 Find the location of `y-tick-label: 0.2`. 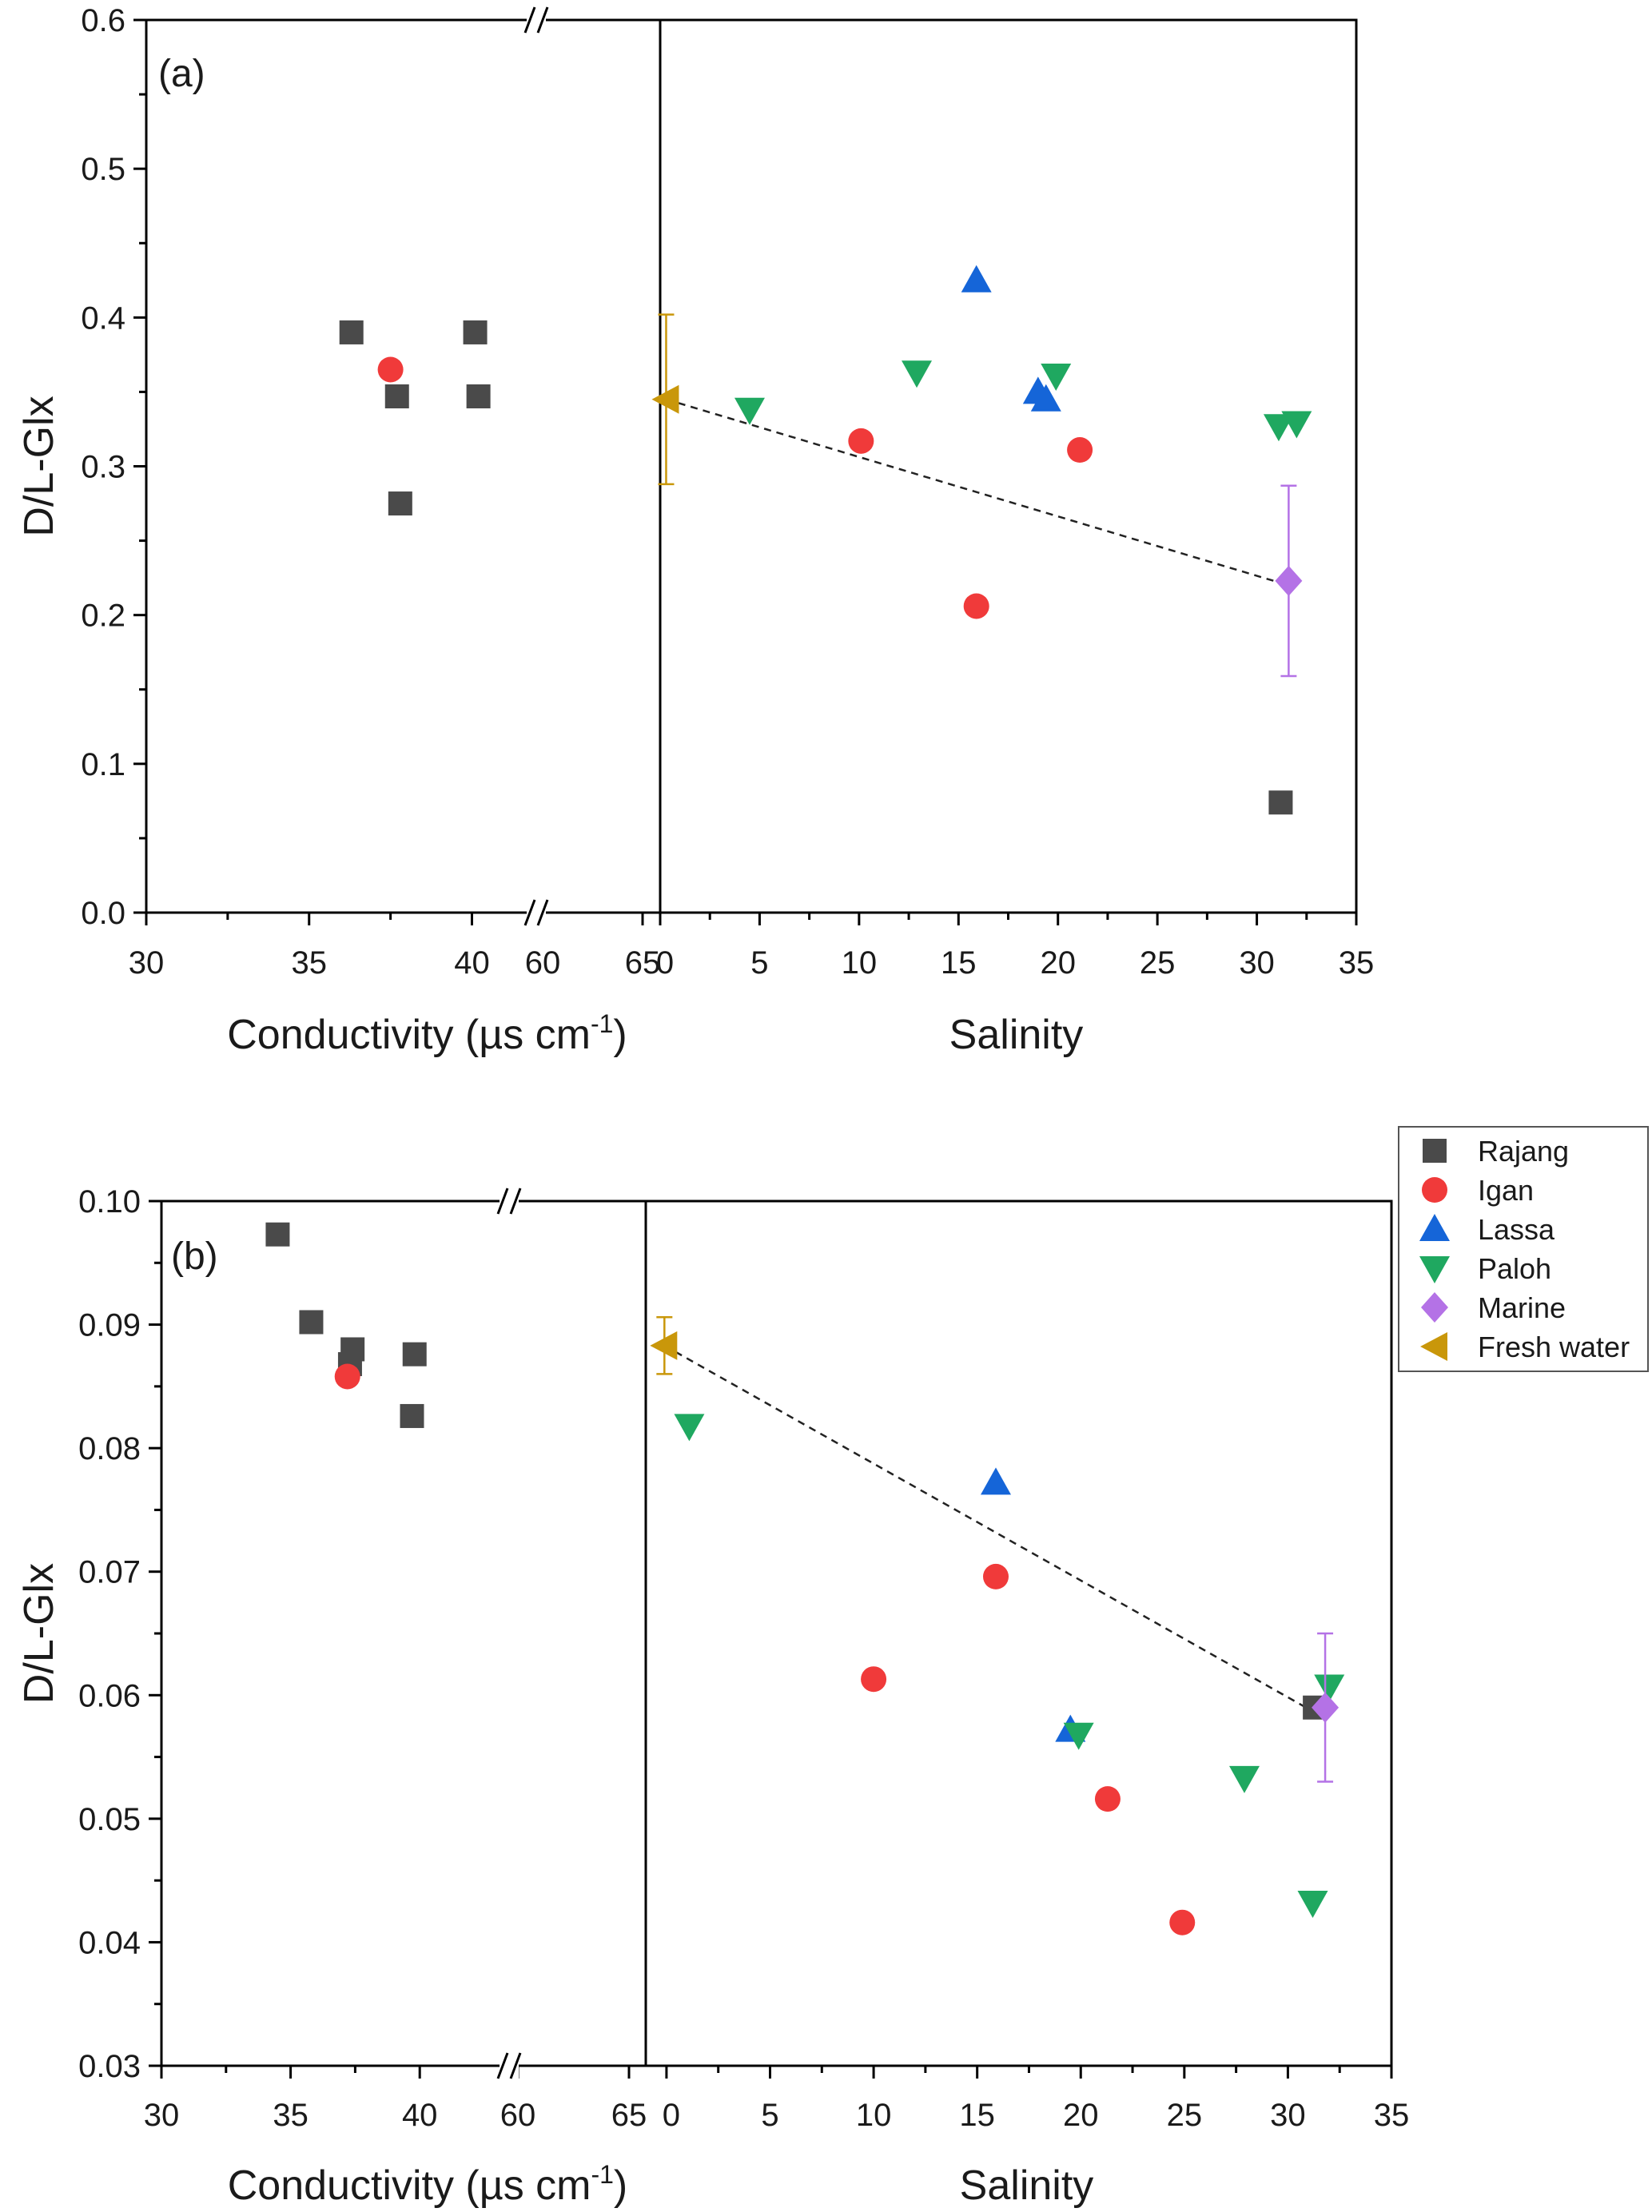

y-tick-label: 0.2 is located at coordinates (103, 616).